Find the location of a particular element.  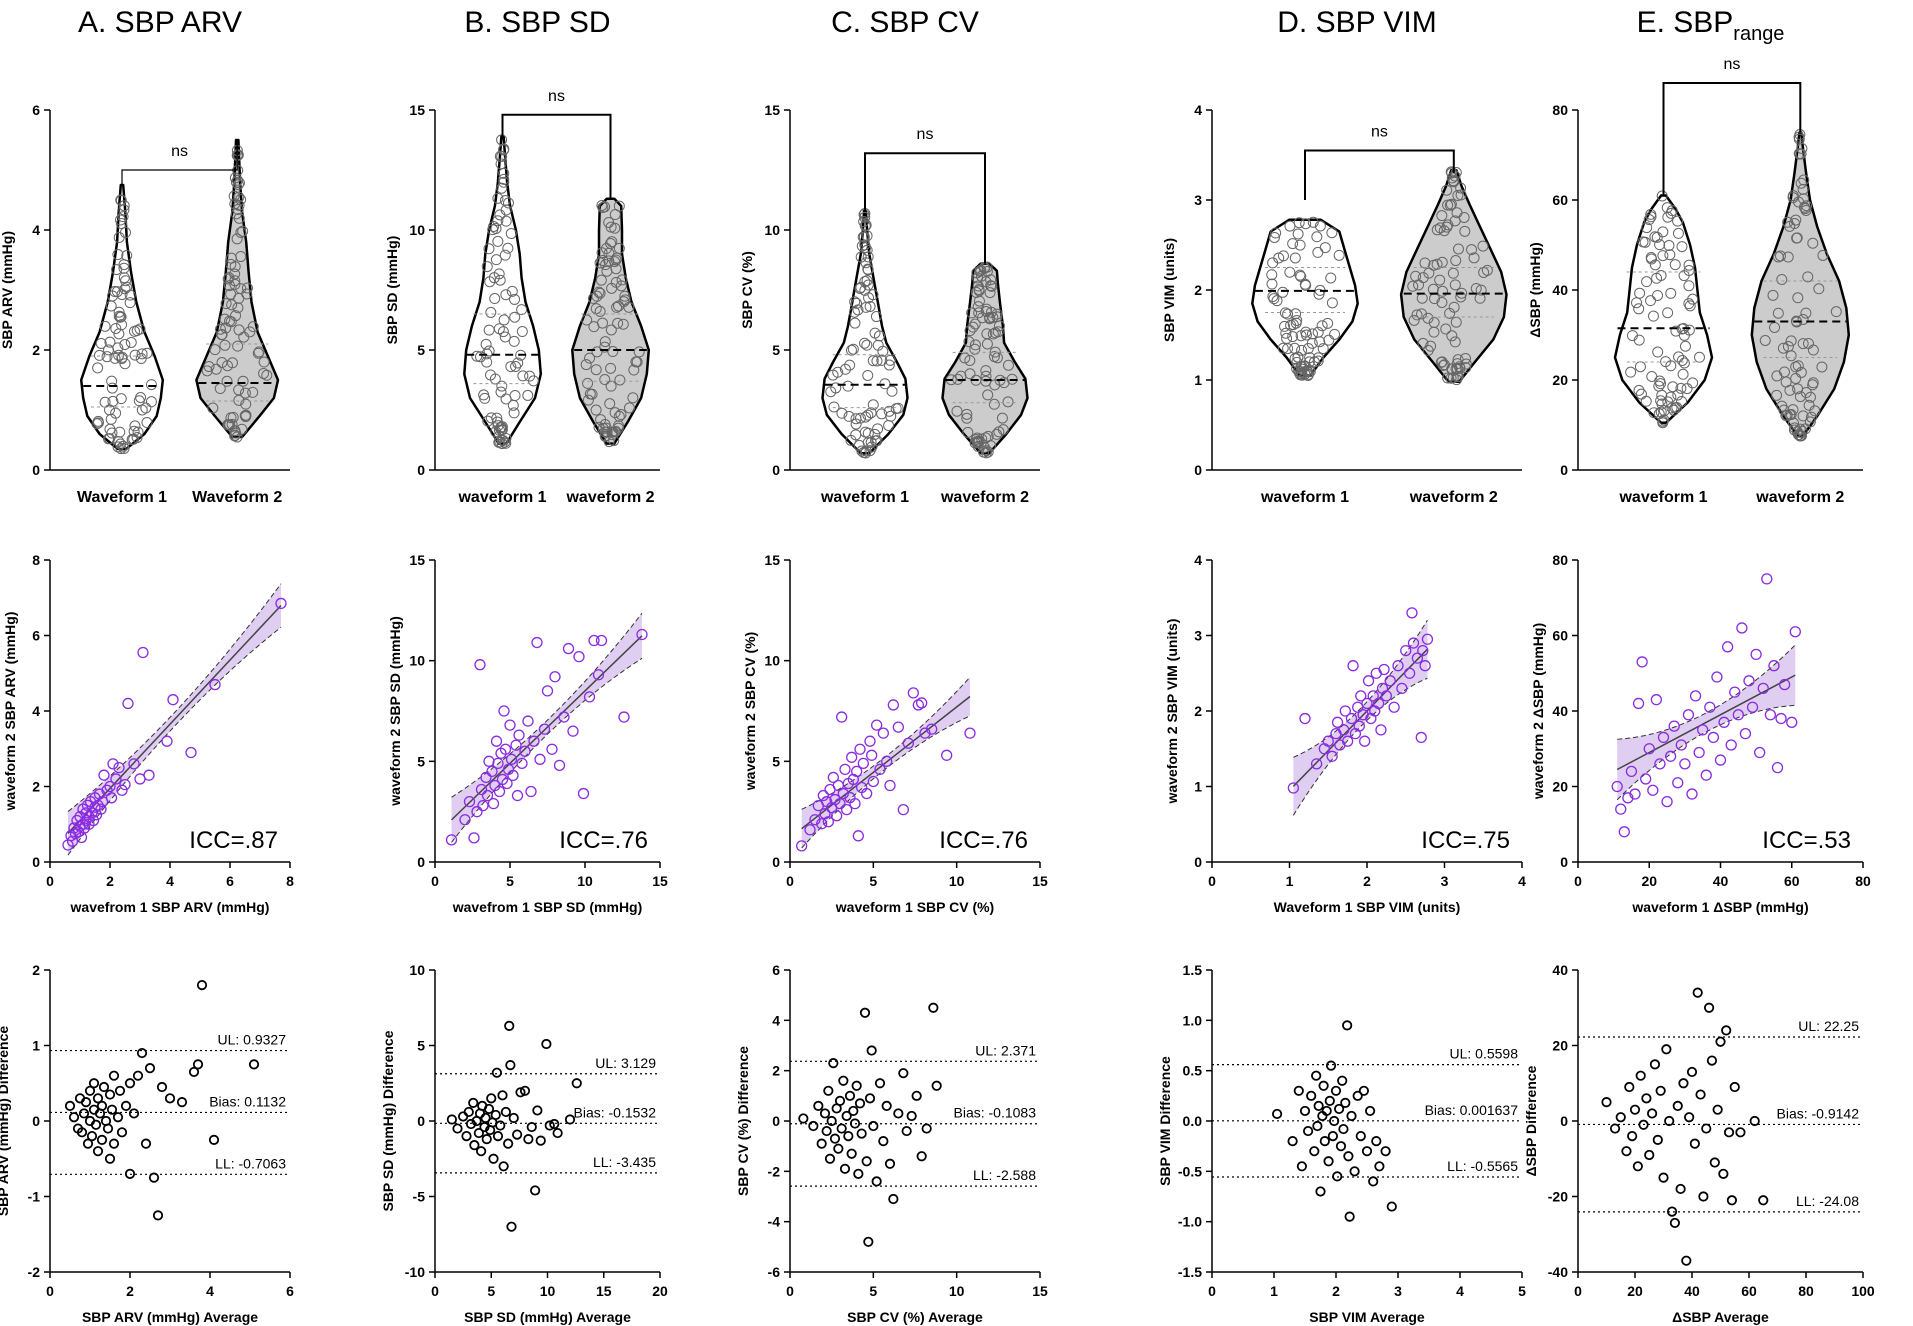

x-axis-label: Waveform 1 SBP VIM (units) is located at coordinates (1367, 907).